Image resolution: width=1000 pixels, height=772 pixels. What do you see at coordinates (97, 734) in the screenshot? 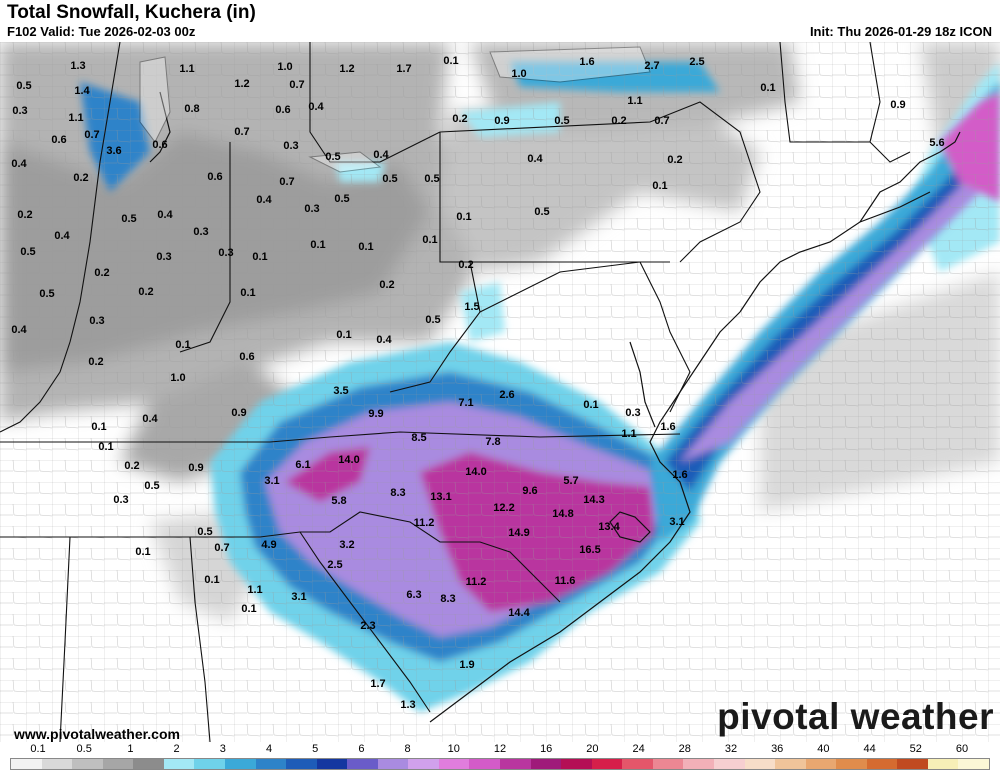
I see `site-url: www.pivotalweather.com` at bounding box center [97, 734].